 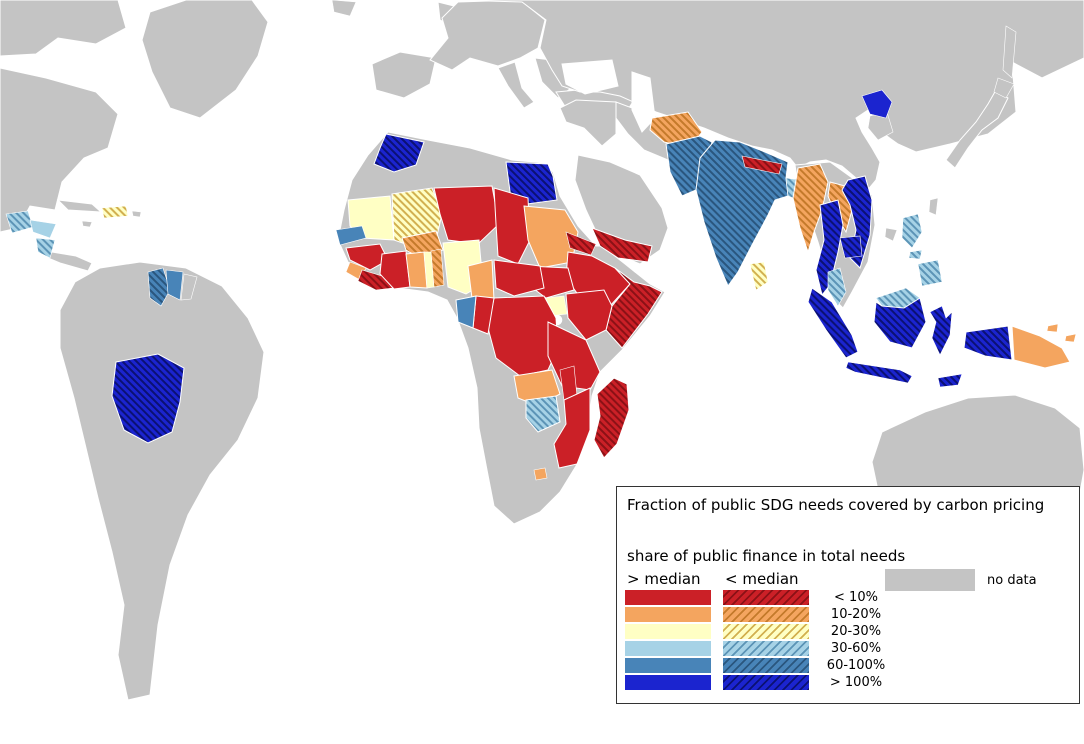 What do you see at coordinates (516, 85) in the screenshot?
I see `landmass-italy` at bounding box center [516, 85].